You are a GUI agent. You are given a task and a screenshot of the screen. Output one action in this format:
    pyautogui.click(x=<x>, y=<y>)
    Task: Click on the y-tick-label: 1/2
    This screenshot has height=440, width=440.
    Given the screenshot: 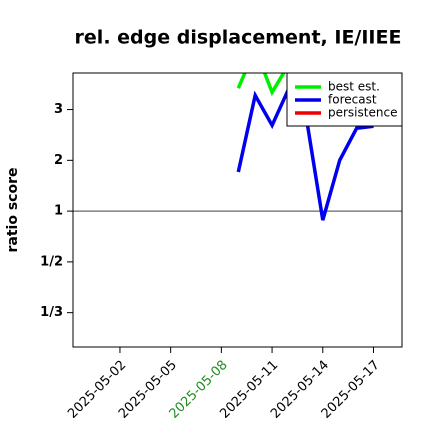 What is the action you would take?
    pyautogui.click(x=51, y=261)
    